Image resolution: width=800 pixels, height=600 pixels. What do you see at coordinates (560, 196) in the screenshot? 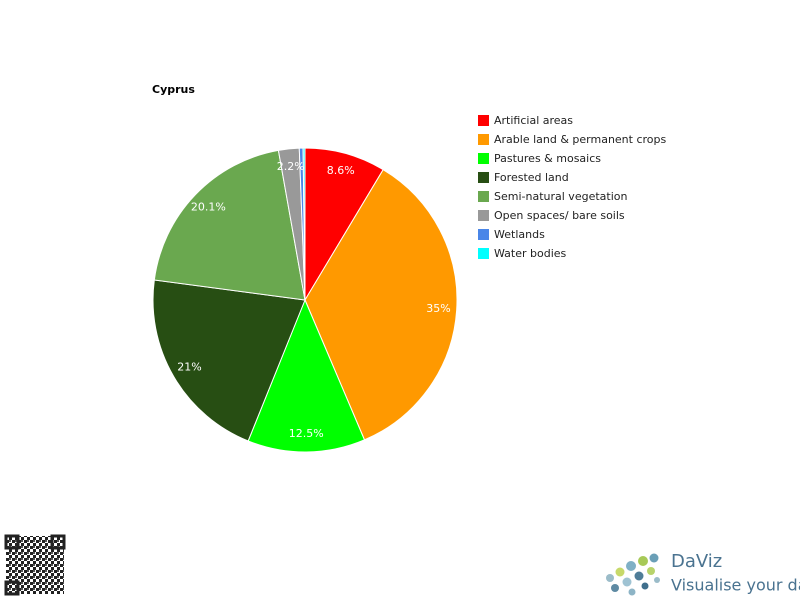
I see `legend-label: Semi-natural vegetation` at bounding box center [560, 196].